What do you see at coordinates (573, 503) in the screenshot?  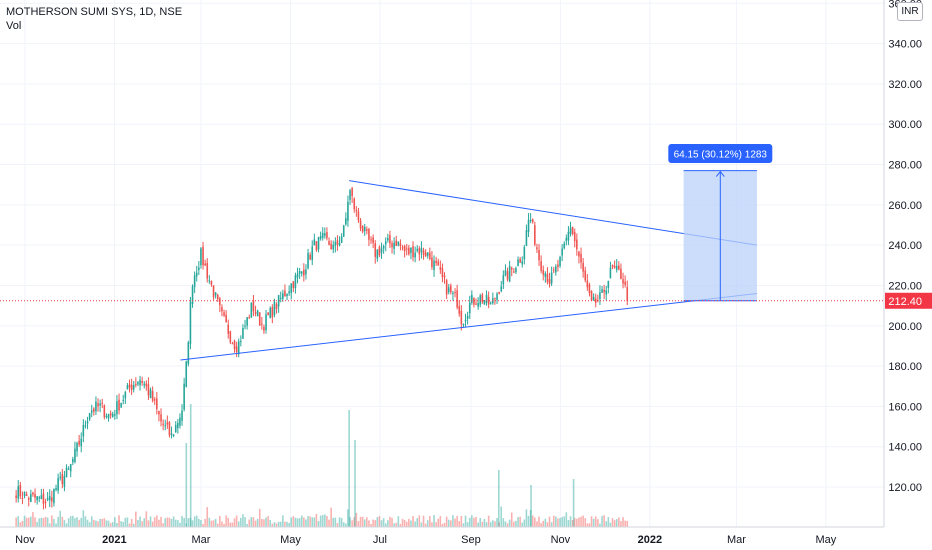 I see `volume-bar-spike` at bounding box center [573, 503].